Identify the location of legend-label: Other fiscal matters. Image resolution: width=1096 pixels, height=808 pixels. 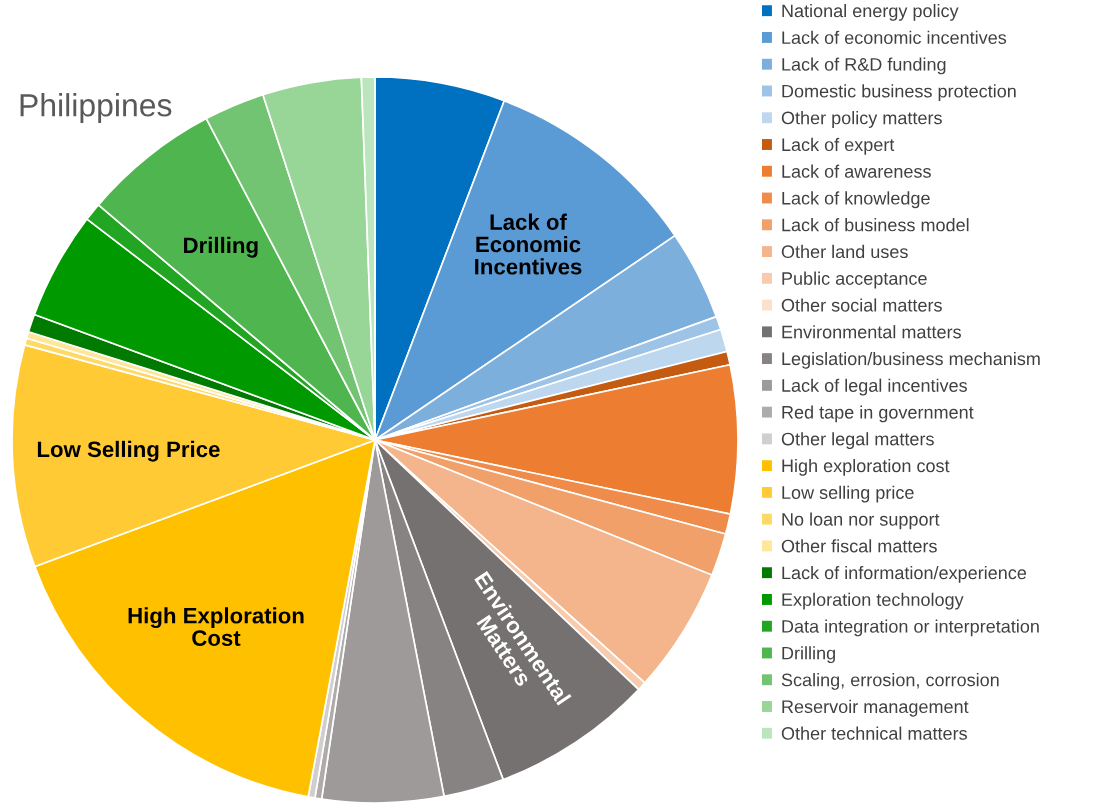
(859, 546).